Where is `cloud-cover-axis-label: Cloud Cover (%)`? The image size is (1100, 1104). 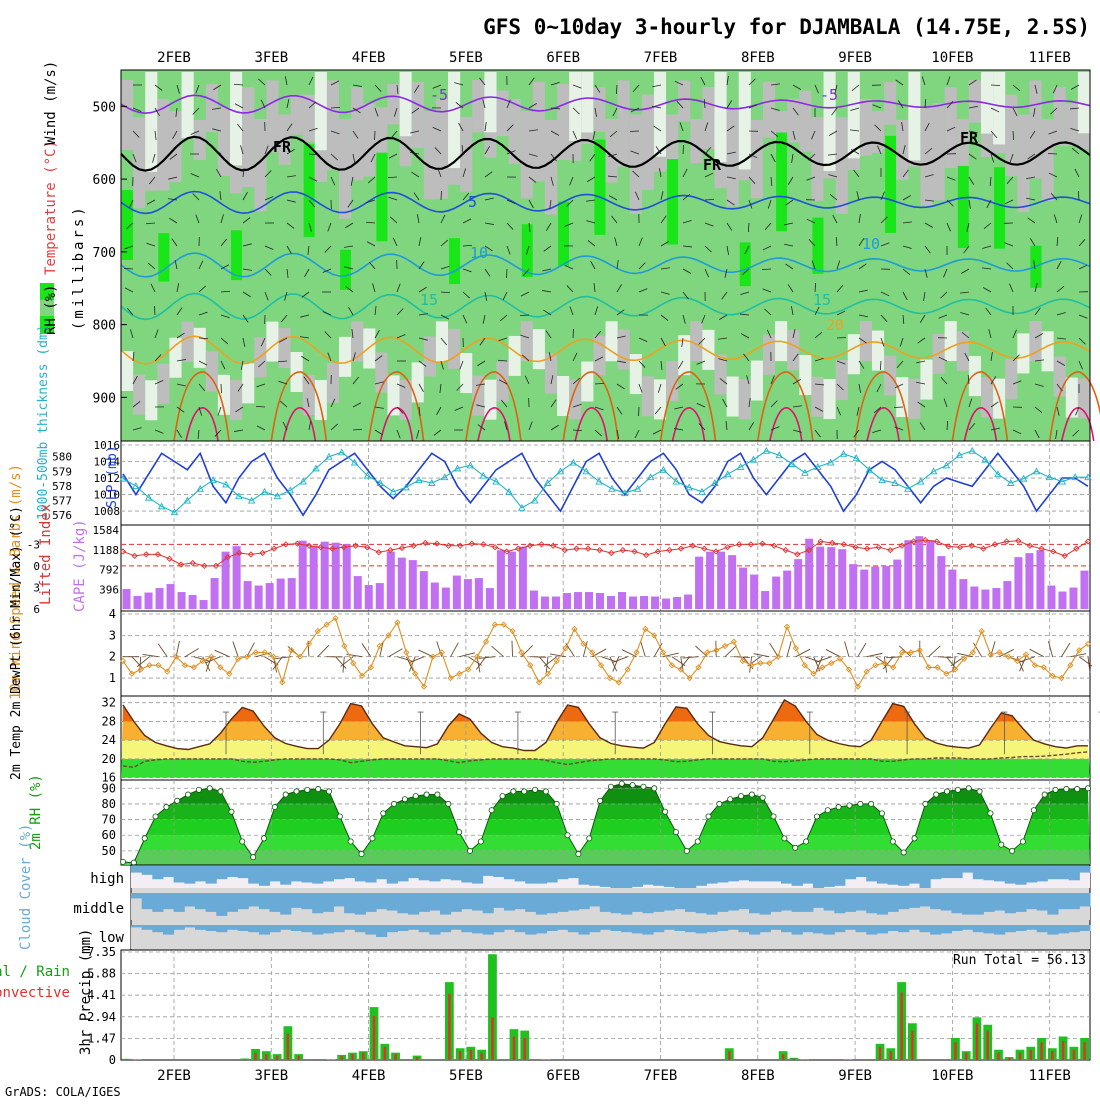
cloud-cover-axis-label: Cloud Cover (%) is located at coordinates (26, 887).